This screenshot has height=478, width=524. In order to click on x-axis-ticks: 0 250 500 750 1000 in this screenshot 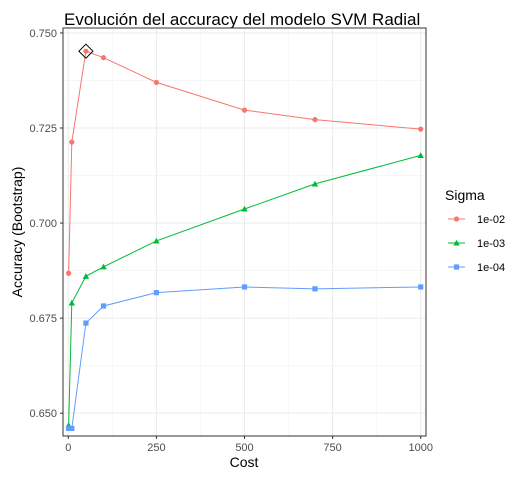, I will do `click(249, 445)`.